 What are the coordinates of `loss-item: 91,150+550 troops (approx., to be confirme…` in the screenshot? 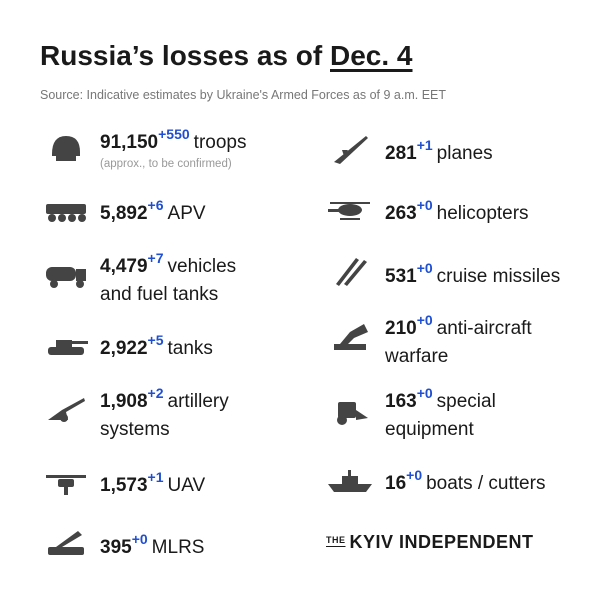 It's located at (173, 148).